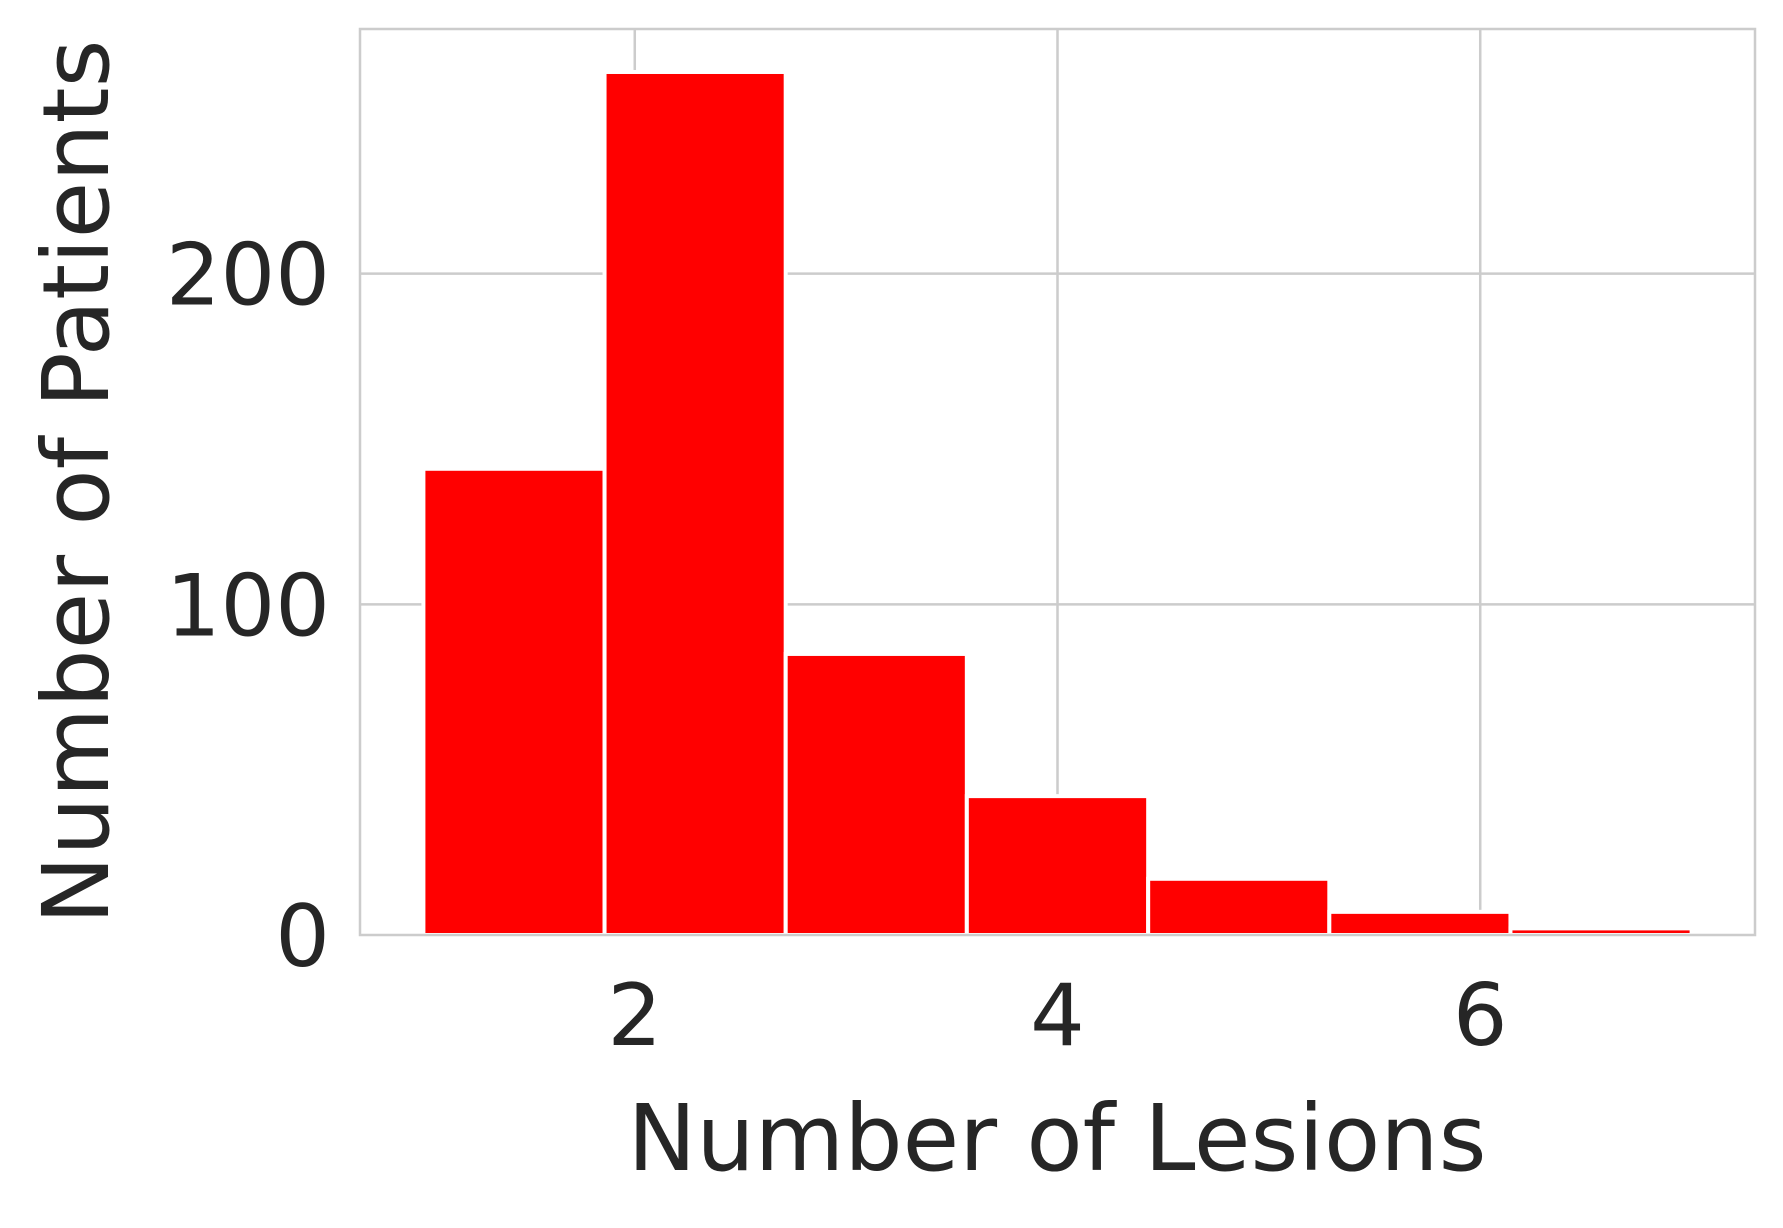 The height and width of the screenshot is (1228, 1783). I want to click on y-tick-labels: 0 100 200, so click(248, 606).